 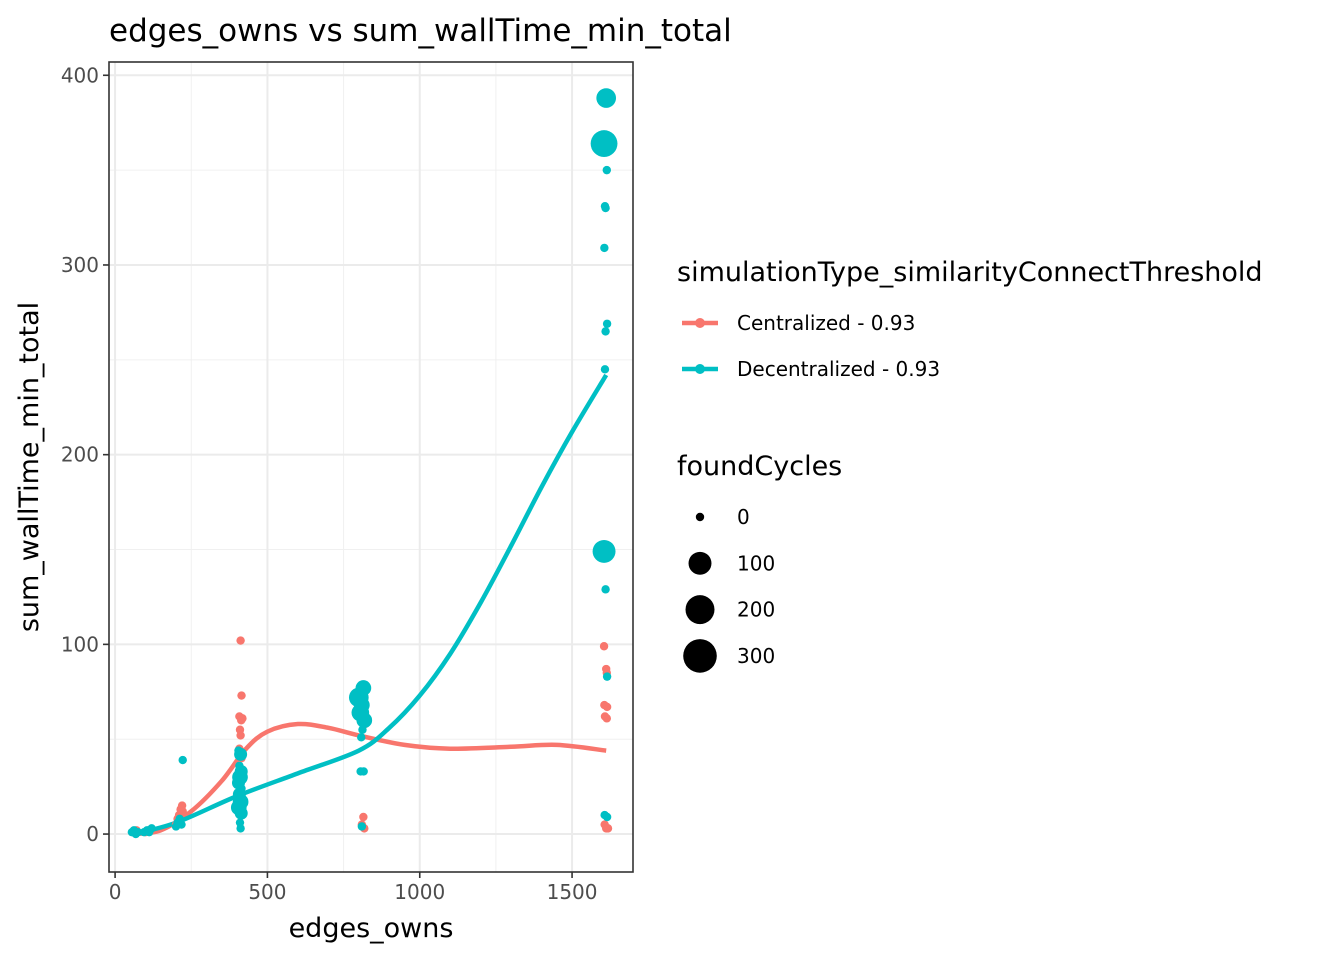 I want to click on size-legend-label: 0, so click(x=743, y=517).